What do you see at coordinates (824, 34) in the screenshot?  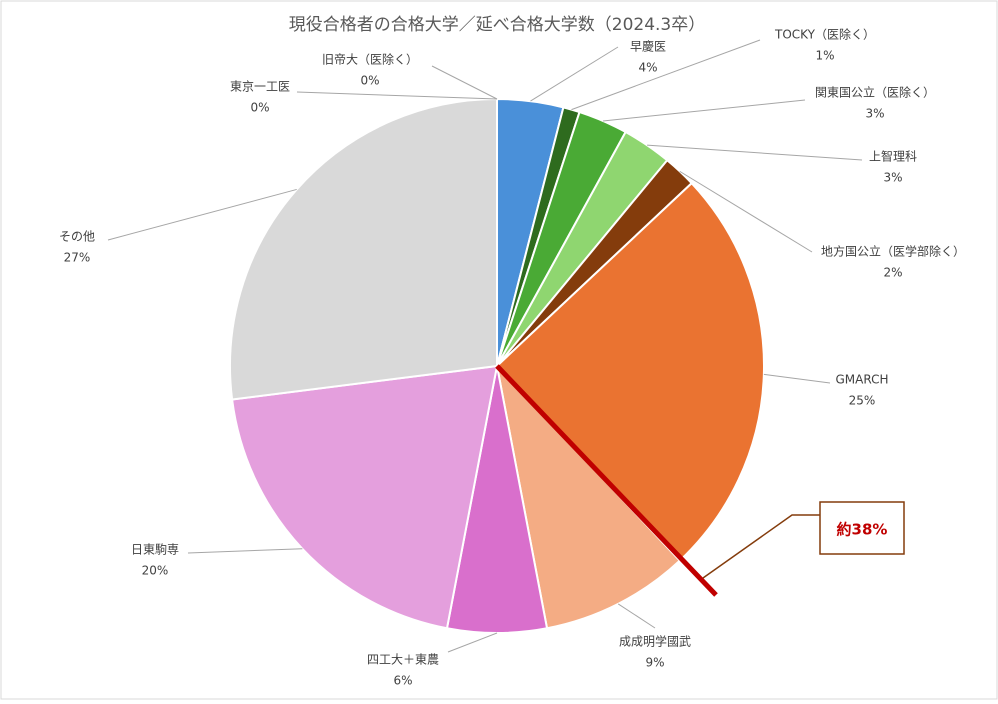 I see `slice-label: TOCKY（医除く）` at bounding box center [824, 34].